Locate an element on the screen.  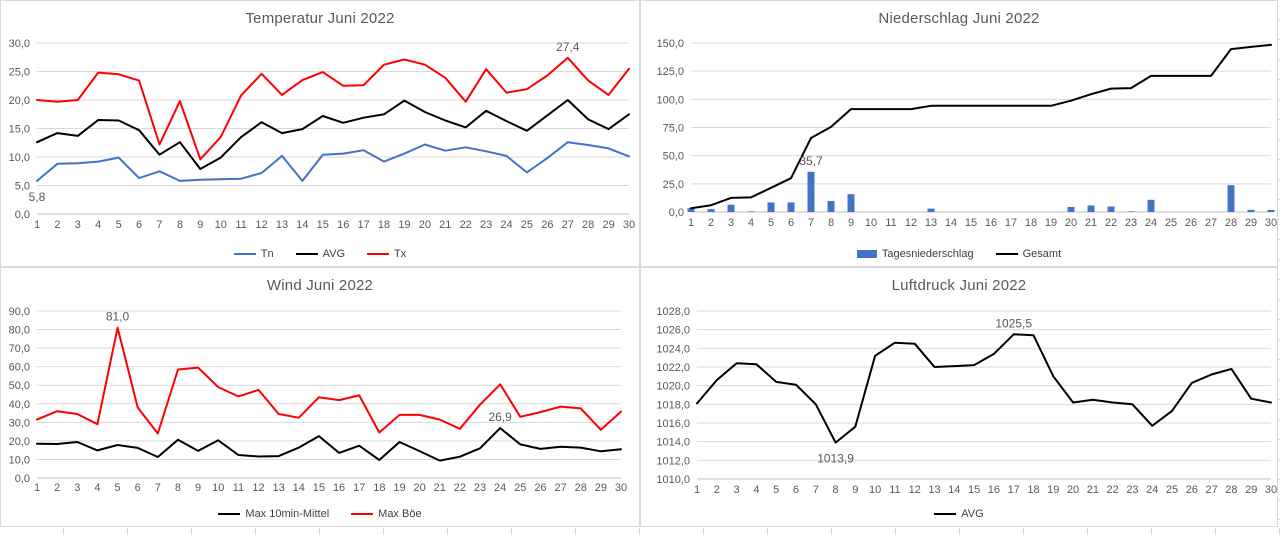
y-tick-label: 60,0 is located at coordinates (19, 368).